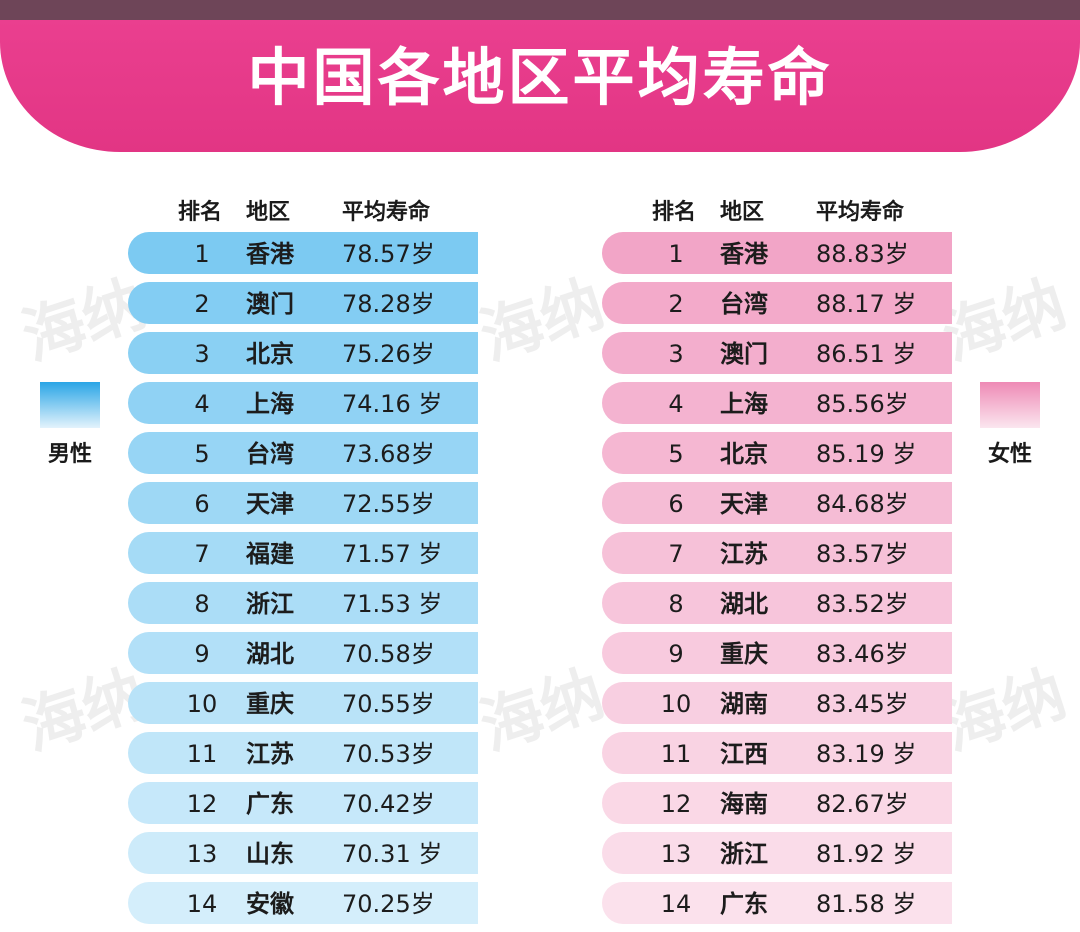 The height and width of the screenshot is (932, 1080). What do you see at coordinates (303, 253) in the screenshot?
I see `table-row: 1 香港 78.57岁` at bounding box center [303, 253].